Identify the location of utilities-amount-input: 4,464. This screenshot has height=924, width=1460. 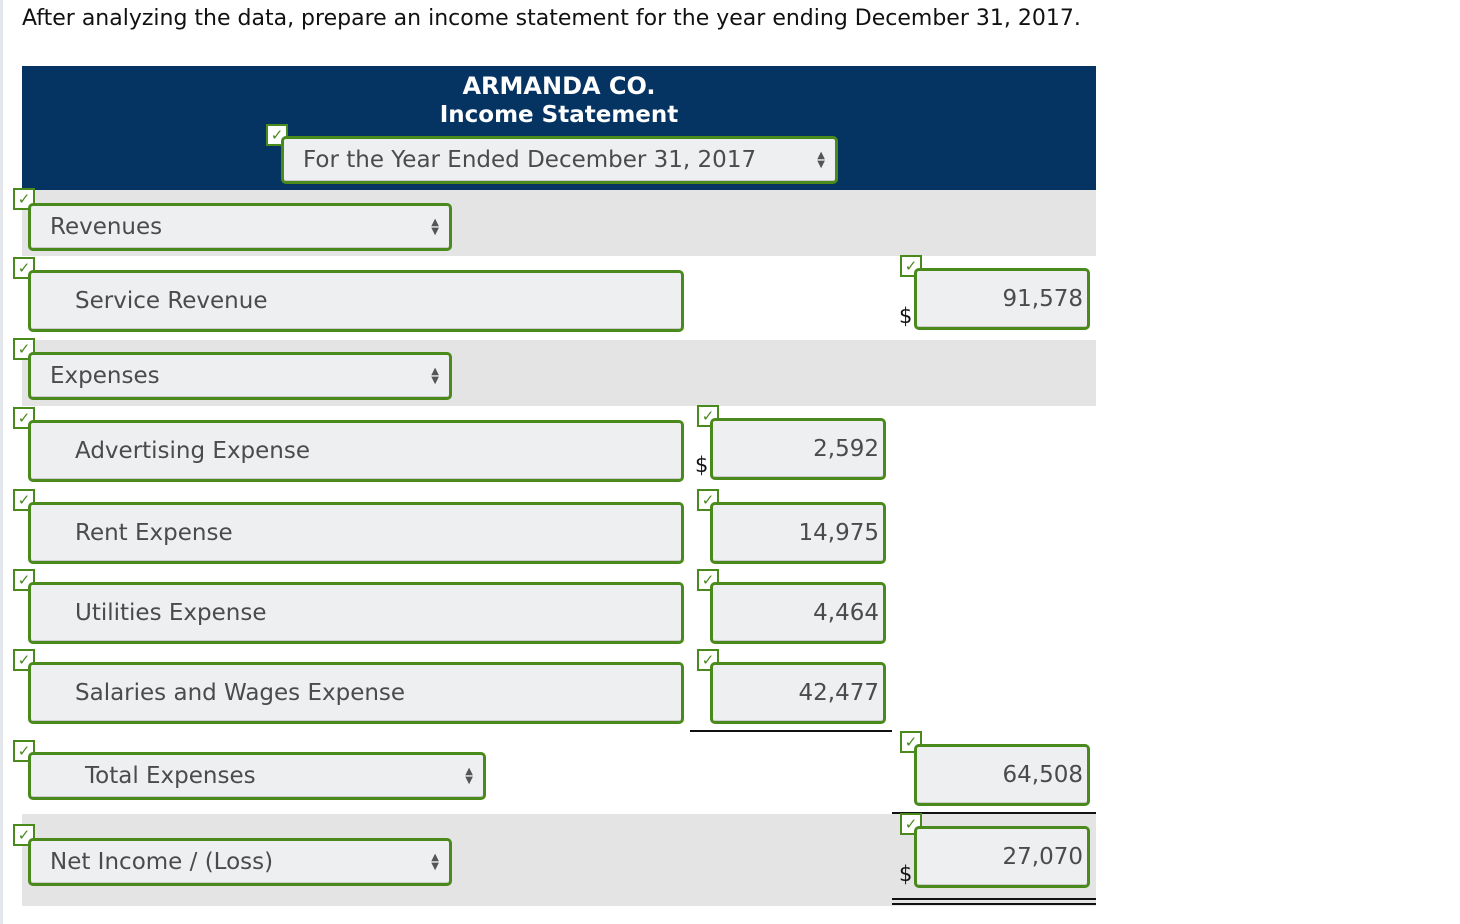
(798, 613).